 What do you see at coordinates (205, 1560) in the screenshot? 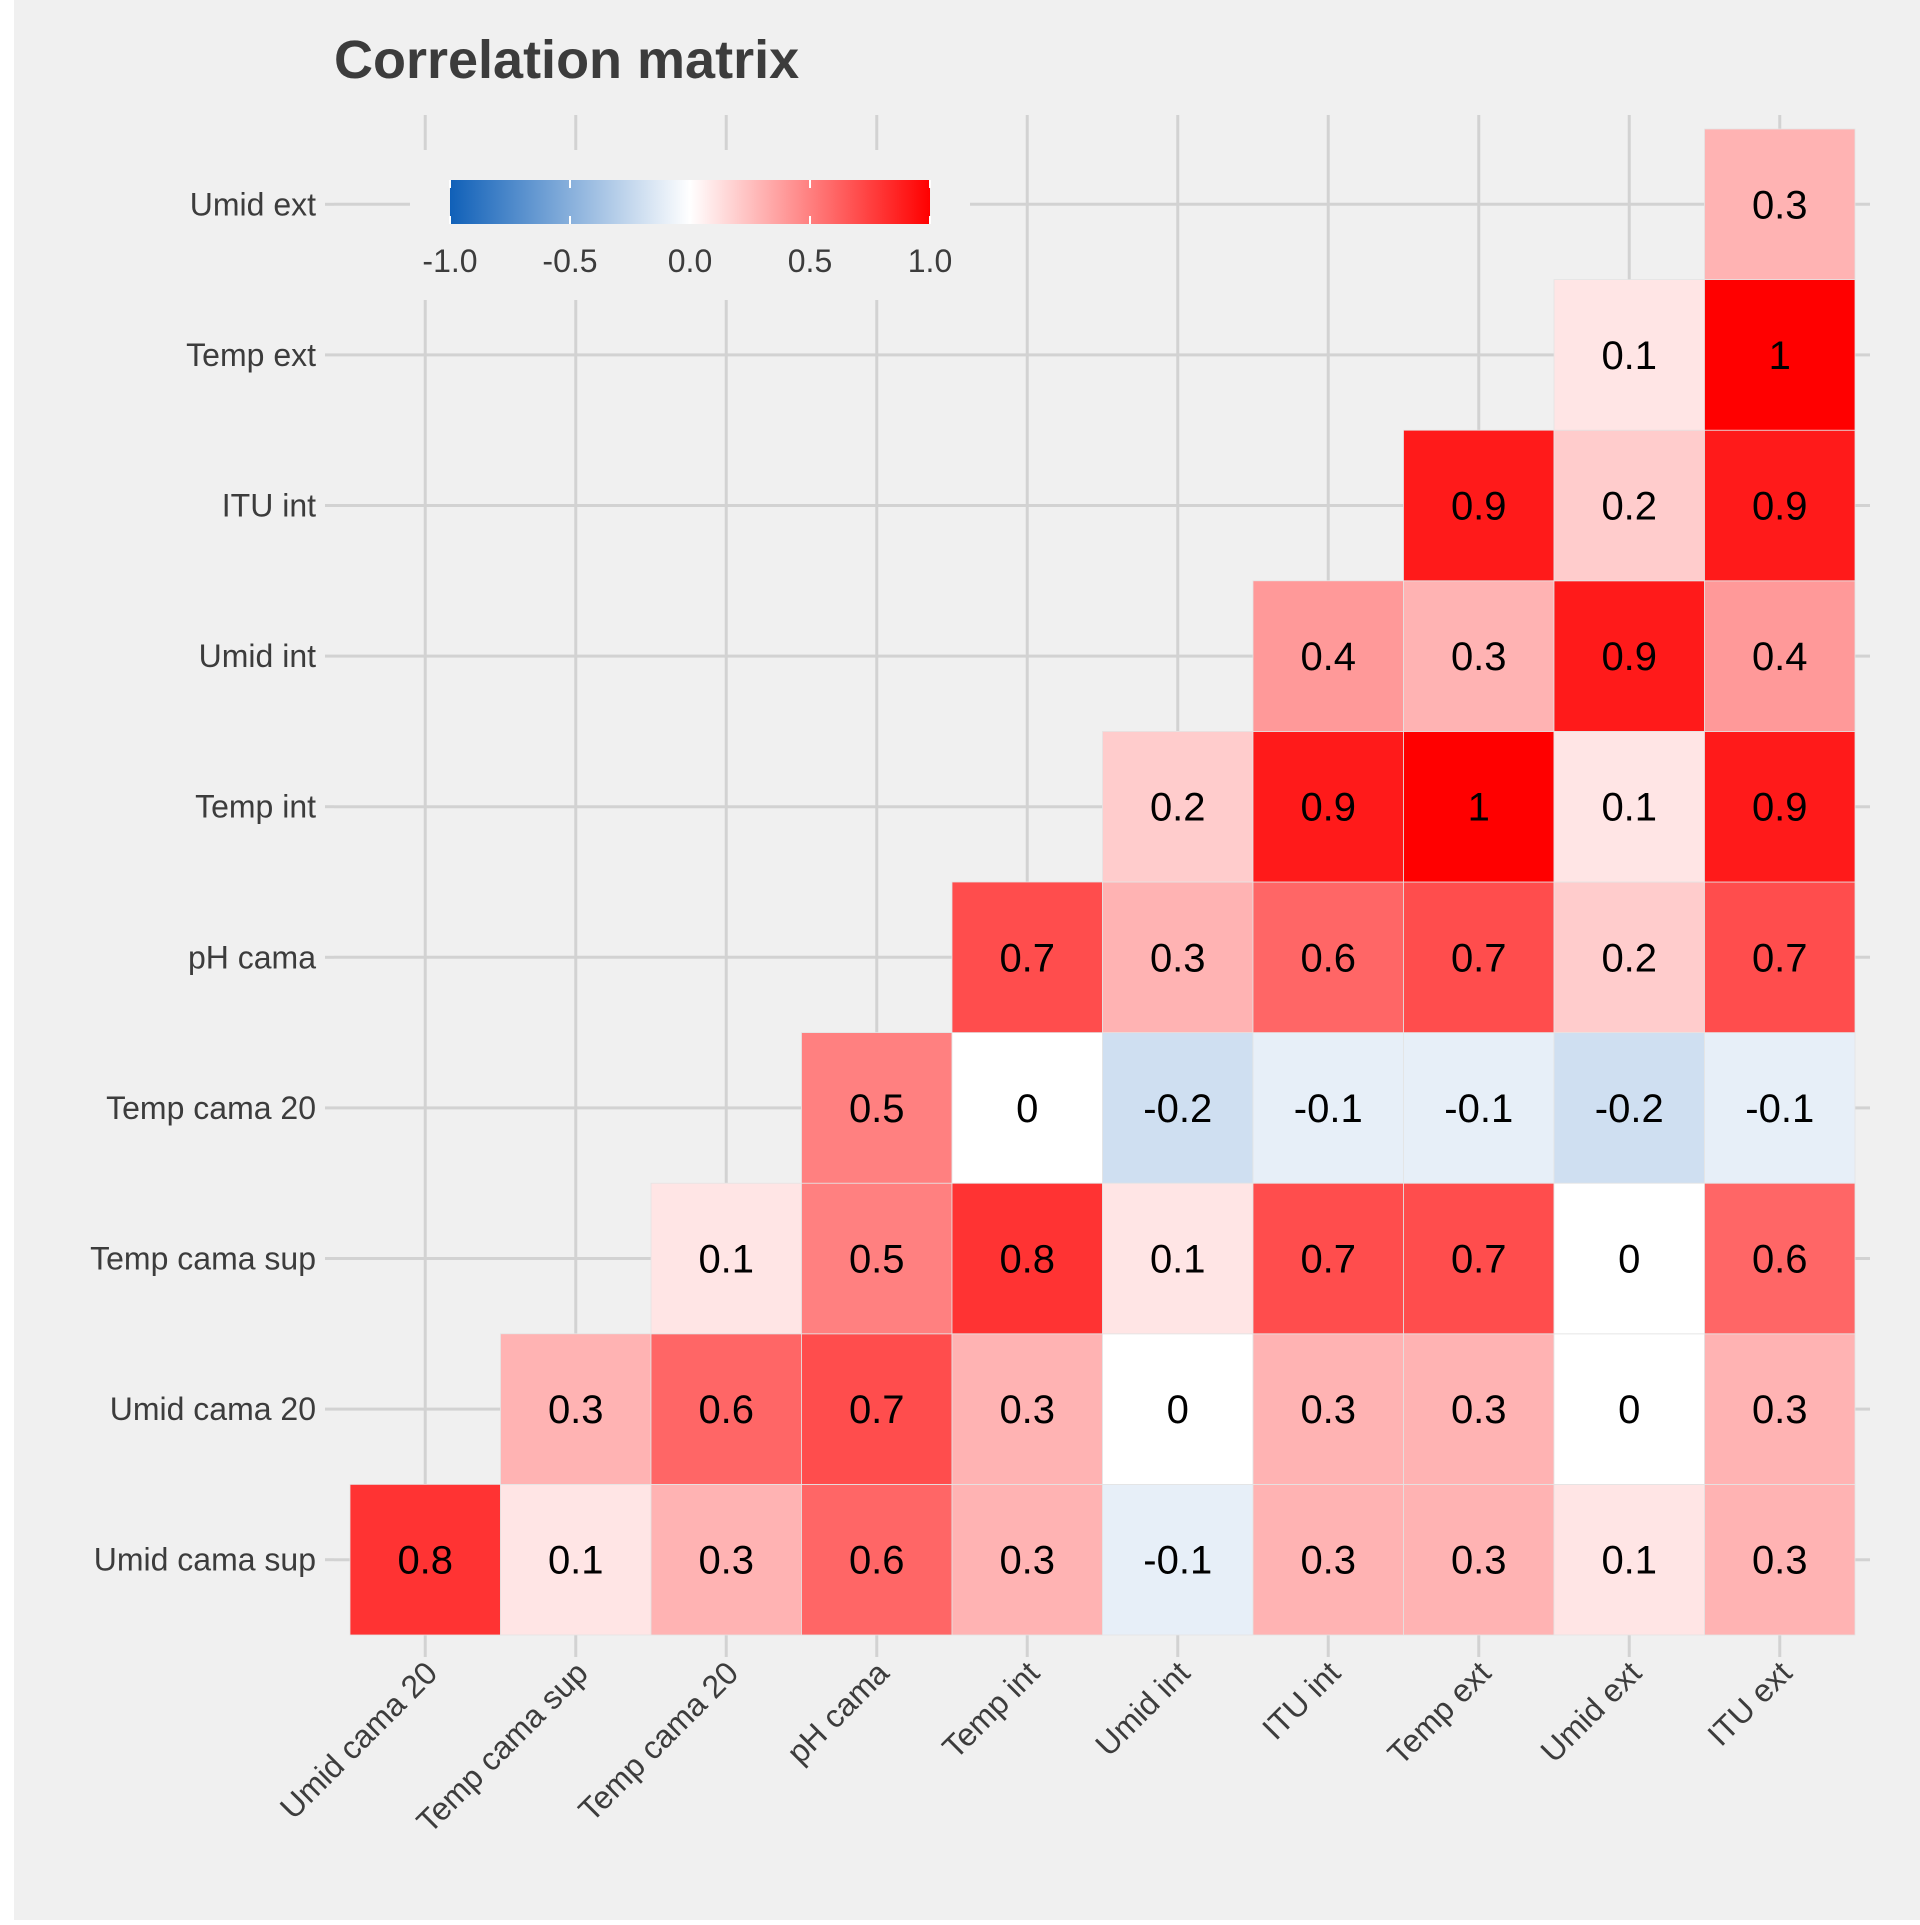
I see `y-tick-label-umid-cama-sup: Umid cama sup` at bounding box center [205, 1560].